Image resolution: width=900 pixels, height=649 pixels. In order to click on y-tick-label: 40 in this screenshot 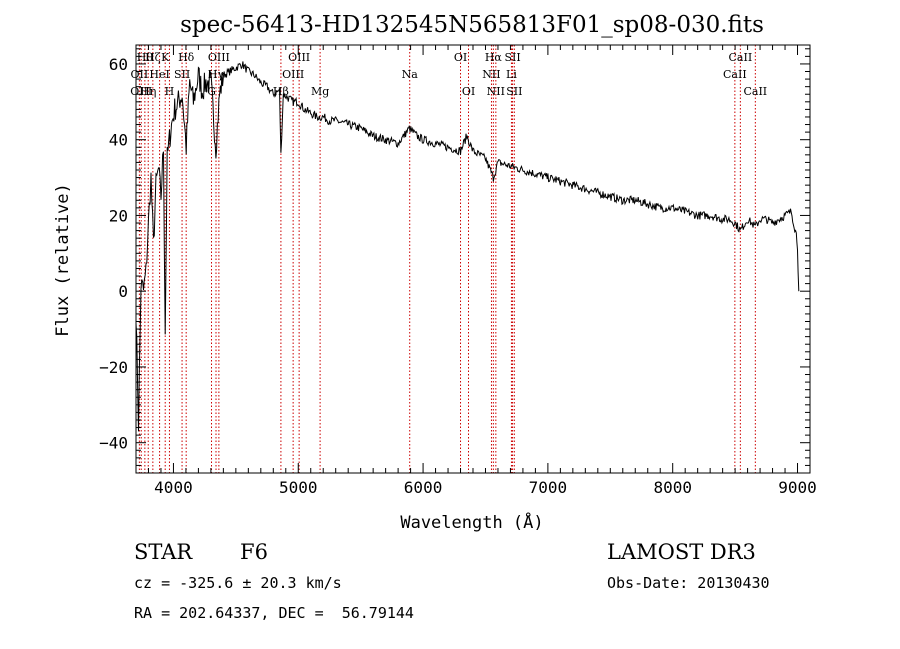, I will do `click(118, 140)`.